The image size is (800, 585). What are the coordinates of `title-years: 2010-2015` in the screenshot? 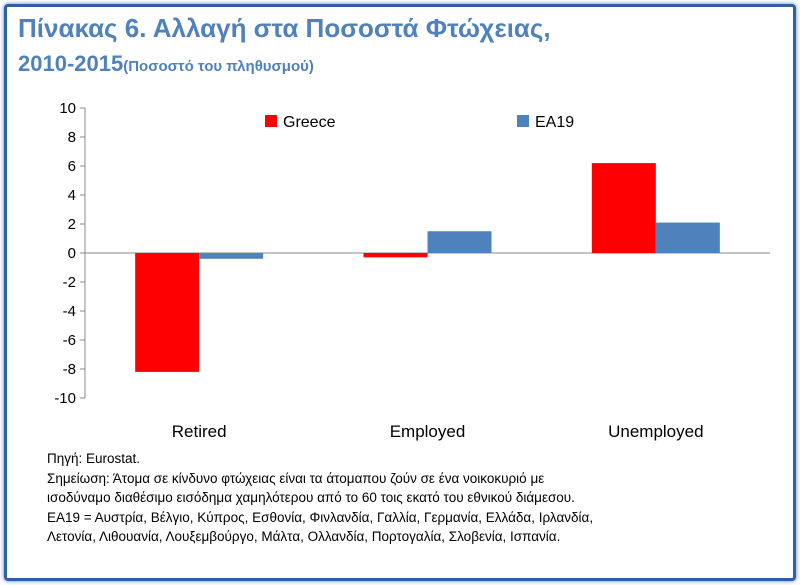 It's located at (71, 63).